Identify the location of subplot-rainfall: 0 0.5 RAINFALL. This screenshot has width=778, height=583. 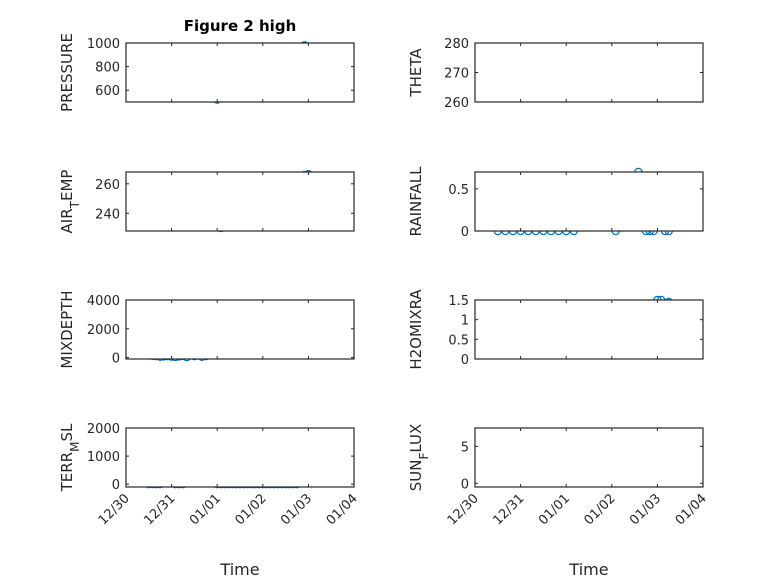
(555, 203).